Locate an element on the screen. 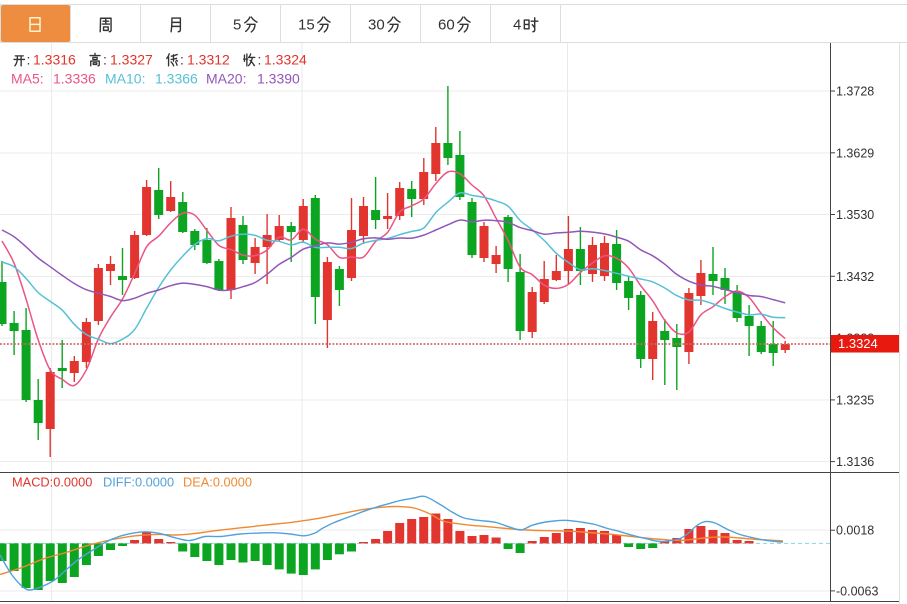 Image resolution: width=907 pixels, height=604 pixels. svg-text: 30 is located at coordinates (376, 25).